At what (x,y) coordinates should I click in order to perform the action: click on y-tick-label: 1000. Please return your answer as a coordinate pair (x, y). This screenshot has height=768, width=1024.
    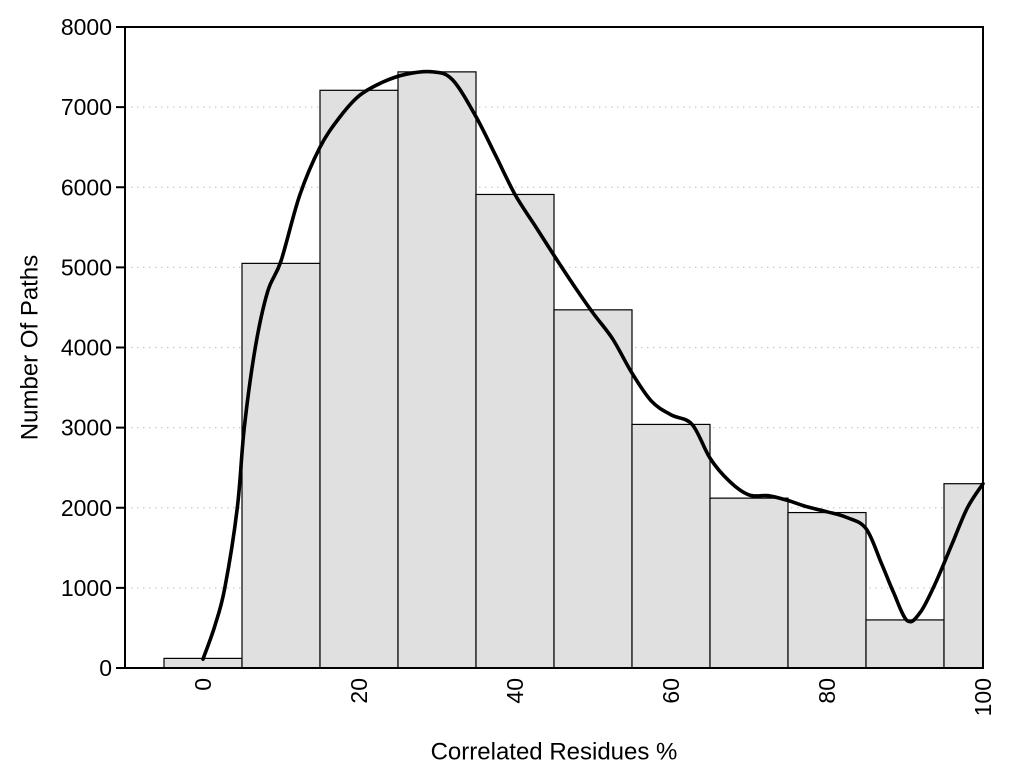
    Looking at the image, I should click on (86, 588).